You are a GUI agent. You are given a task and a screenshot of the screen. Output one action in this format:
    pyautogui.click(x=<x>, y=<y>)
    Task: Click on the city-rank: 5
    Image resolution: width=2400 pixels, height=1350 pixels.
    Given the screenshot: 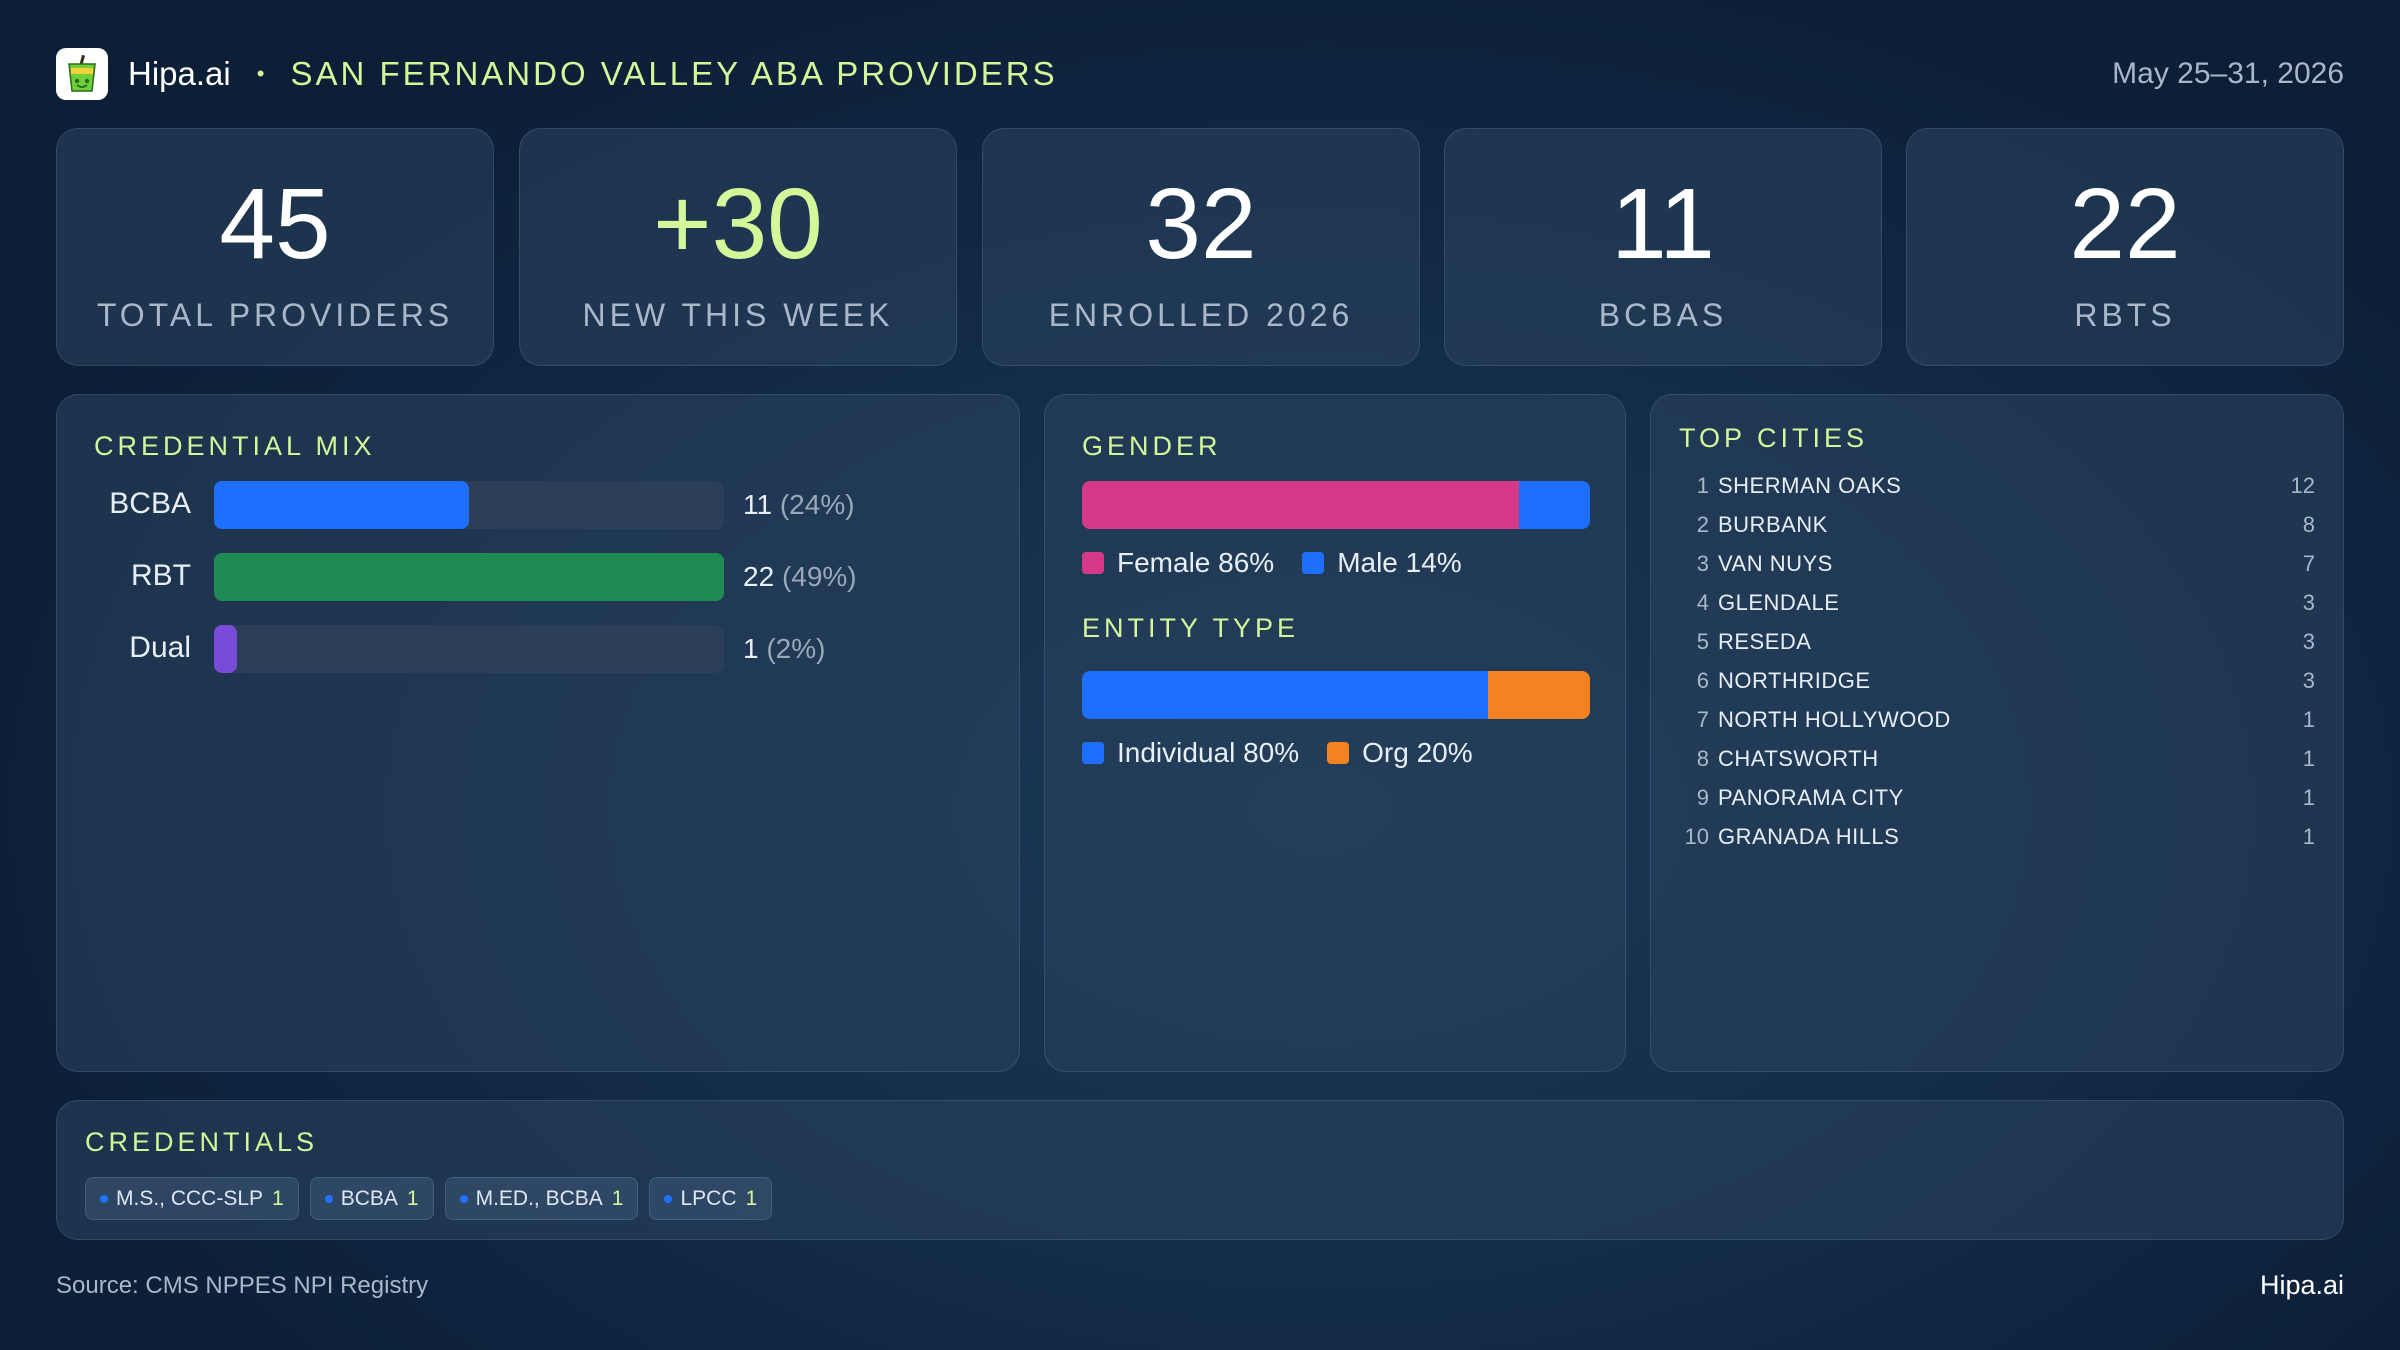 What is the action you would take?
    pyautogui.click(x=1702, y=641)
    